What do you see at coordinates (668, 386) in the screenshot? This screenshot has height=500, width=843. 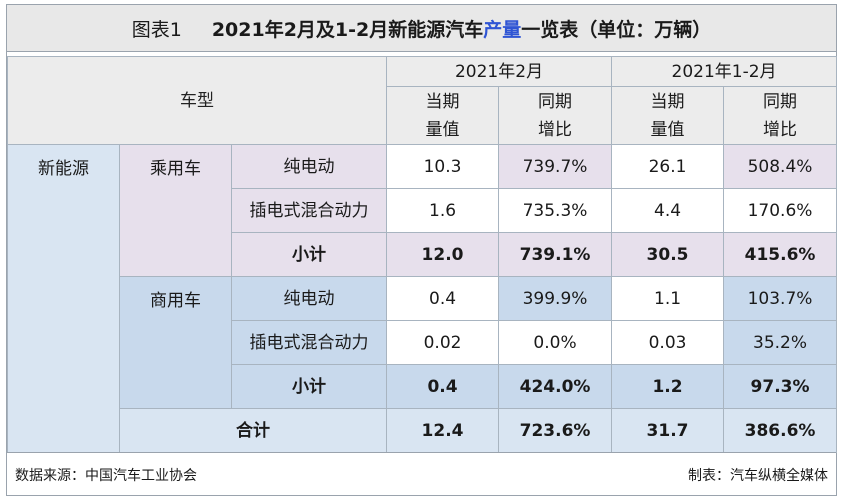 I see `cell-ytd-value: 1.2` at bounding box center [668, 386].